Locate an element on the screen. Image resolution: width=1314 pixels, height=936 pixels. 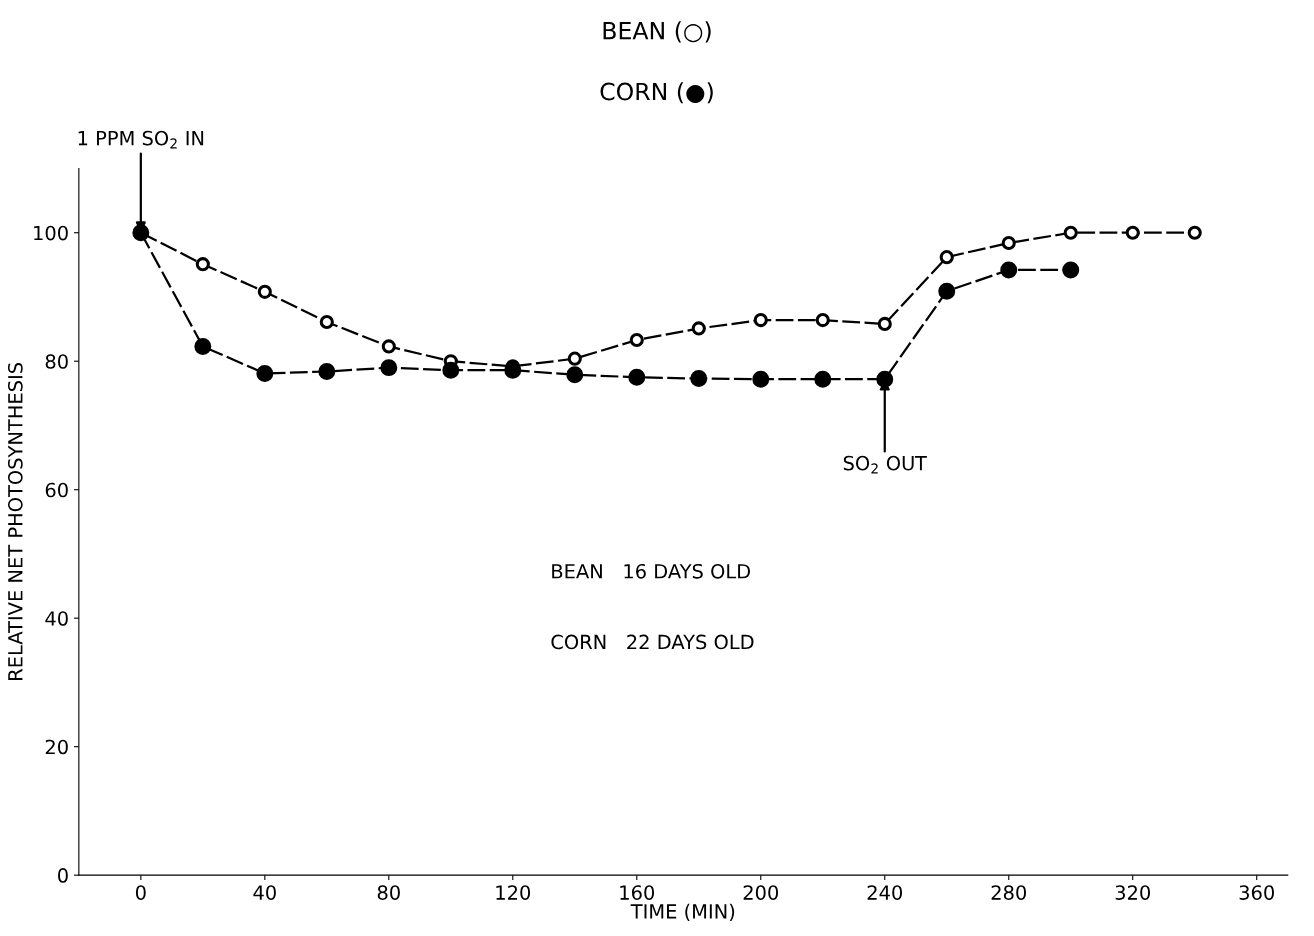
y-tick-label: 0 is located at coordinates (63, 875).